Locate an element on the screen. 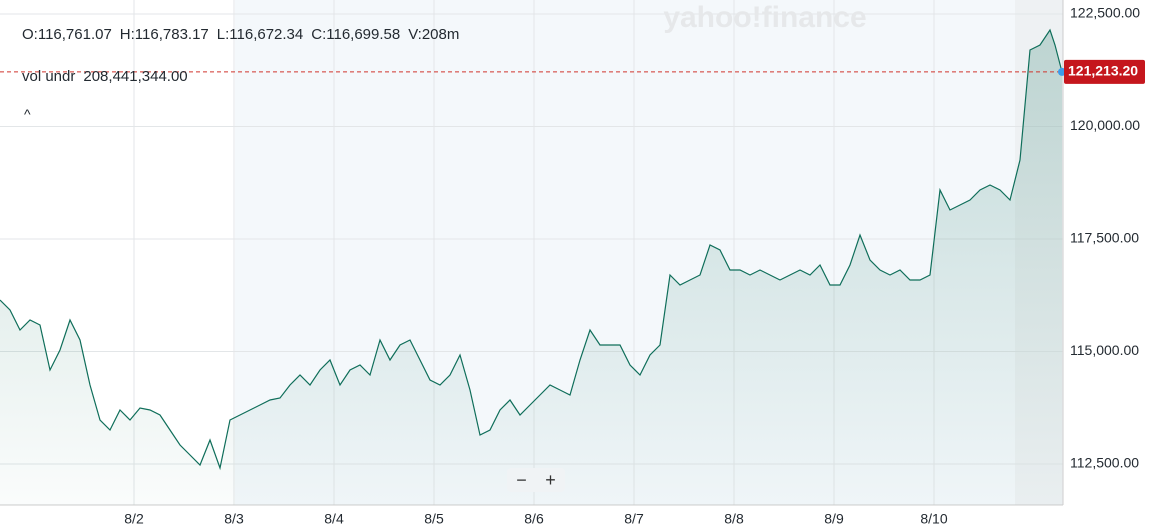 The height and width of the screenshot is (526, 1163). y-tick-label: 115,000.00 is located at coordinates (1104, 350).